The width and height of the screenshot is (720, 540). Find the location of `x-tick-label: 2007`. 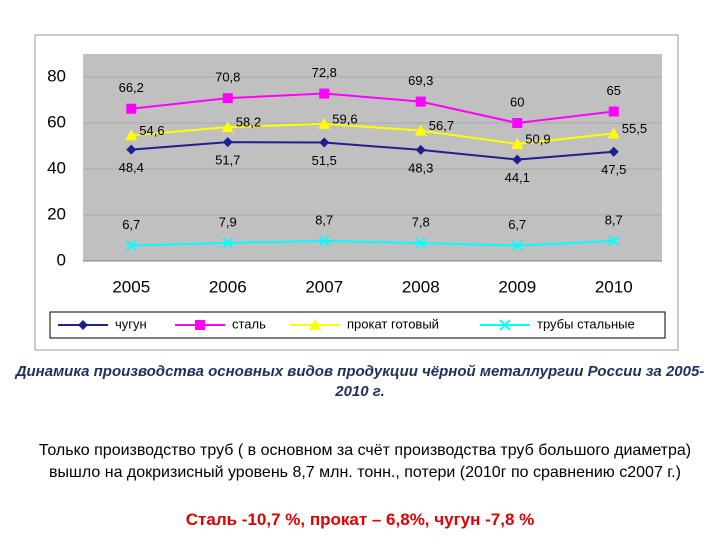

x-tick-label: 2007 is located at coordinates (324, 286).